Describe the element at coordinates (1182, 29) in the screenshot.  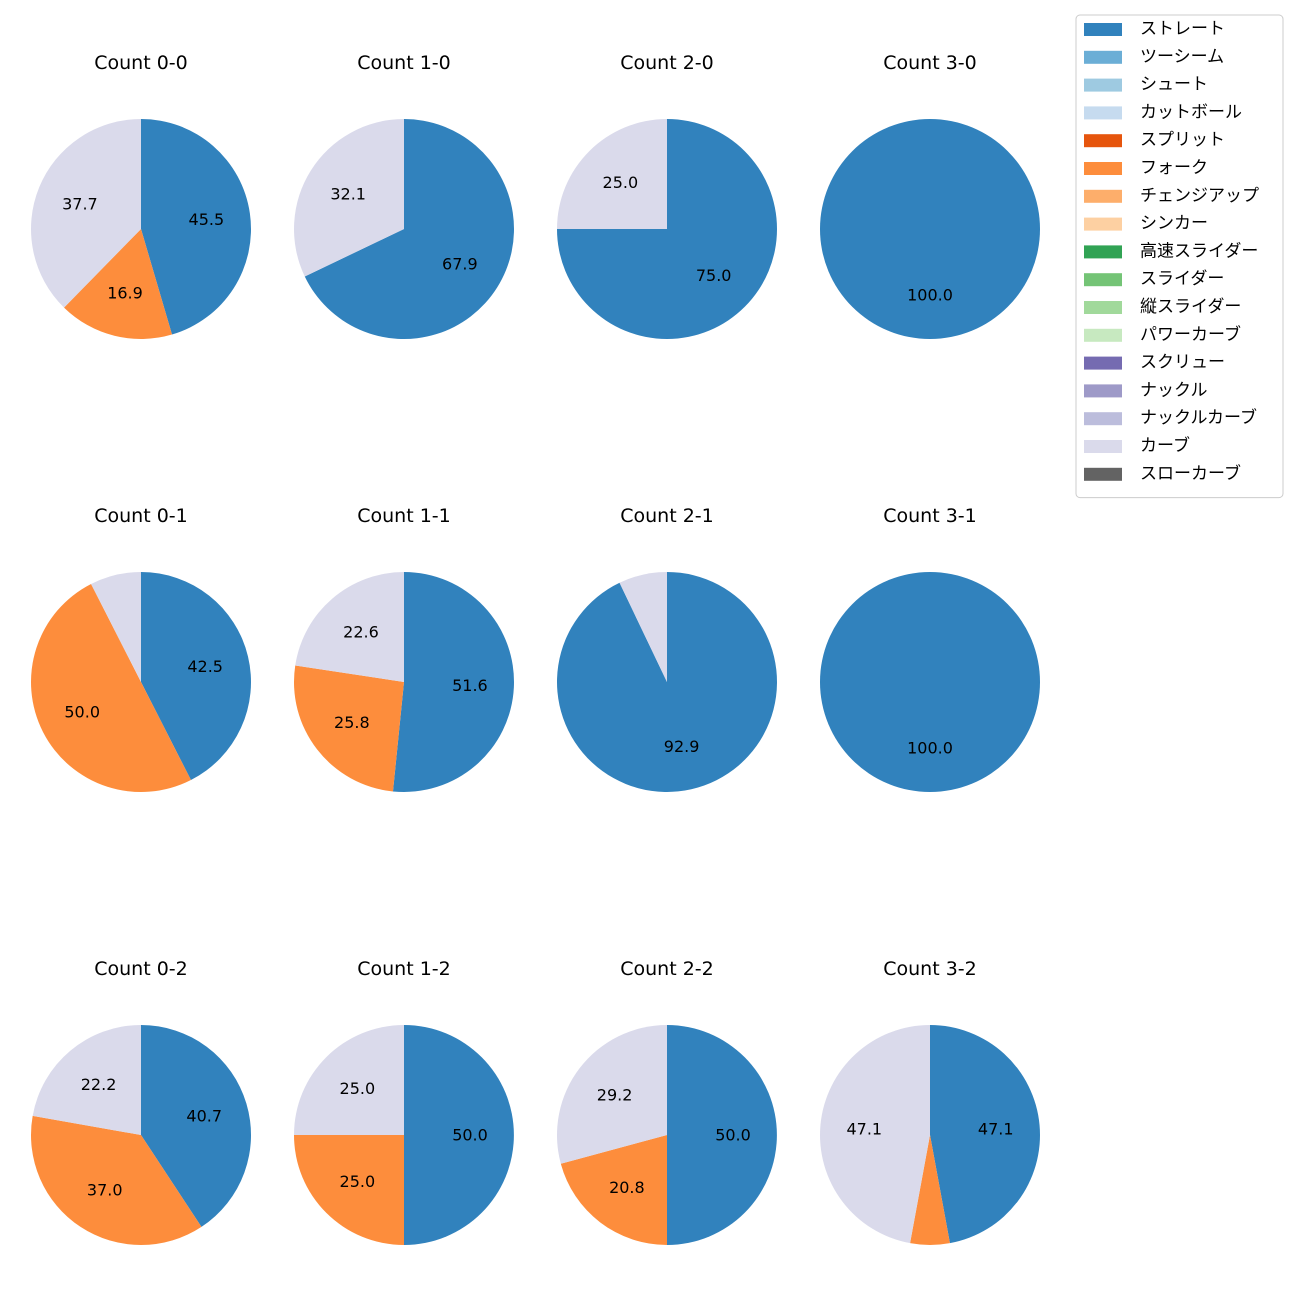
I see `legend-label: ストレート` at that location.